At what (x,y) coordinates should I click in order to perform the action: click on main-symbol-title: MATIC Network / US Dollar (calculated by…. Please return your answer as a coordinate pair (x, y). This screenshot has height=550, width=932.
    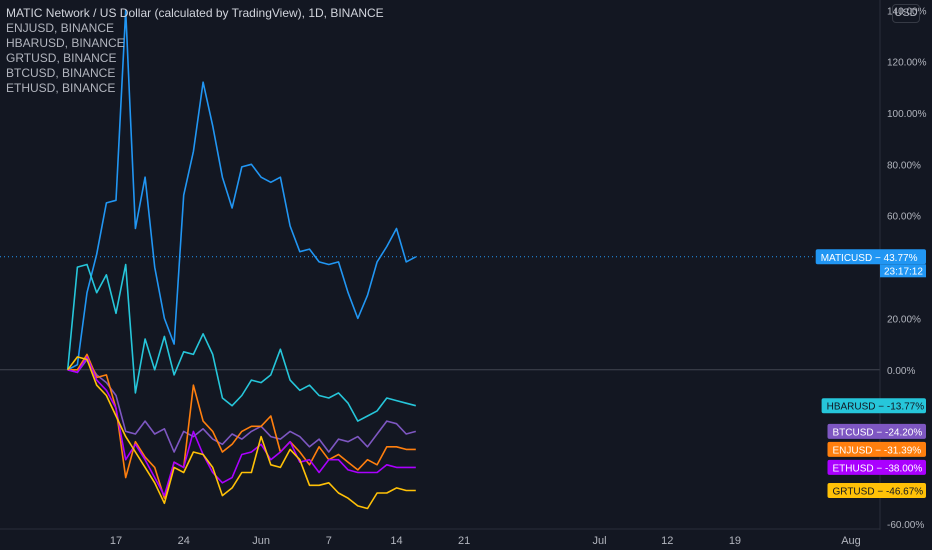
    Looking at the image, I should click on (195, 13).